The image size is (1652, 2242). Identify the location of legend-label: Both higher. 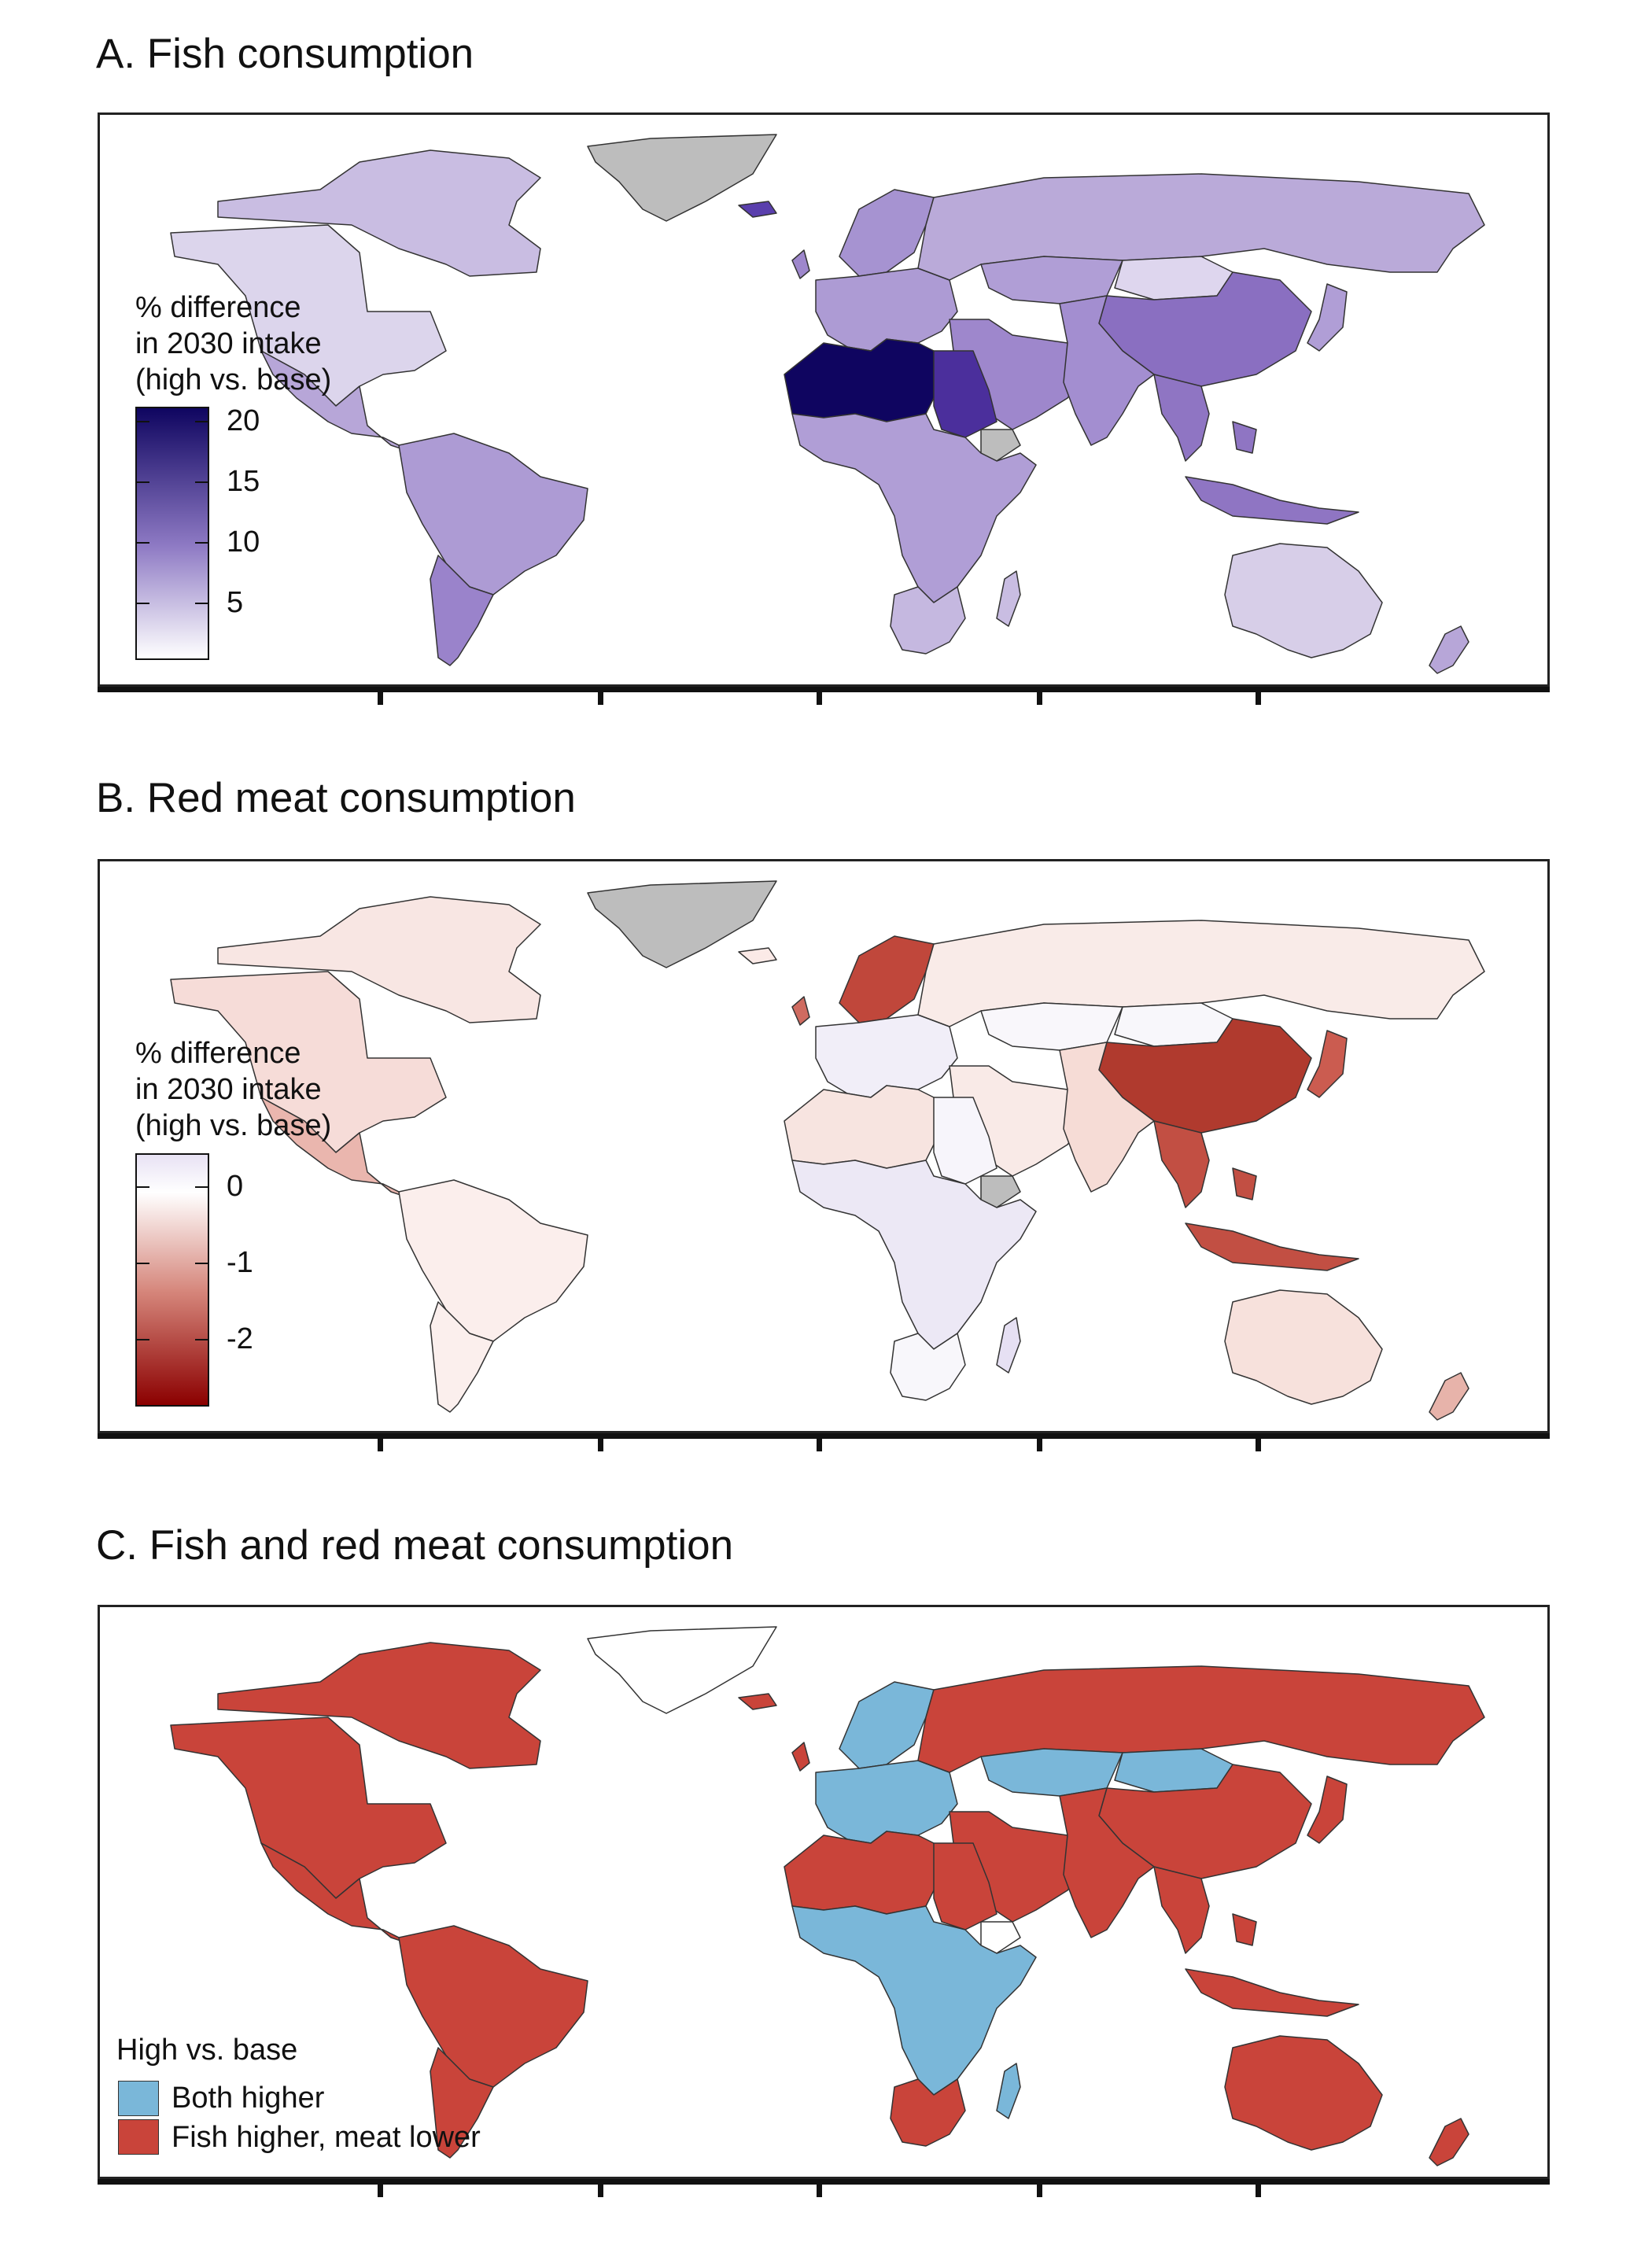
(248, 2098).